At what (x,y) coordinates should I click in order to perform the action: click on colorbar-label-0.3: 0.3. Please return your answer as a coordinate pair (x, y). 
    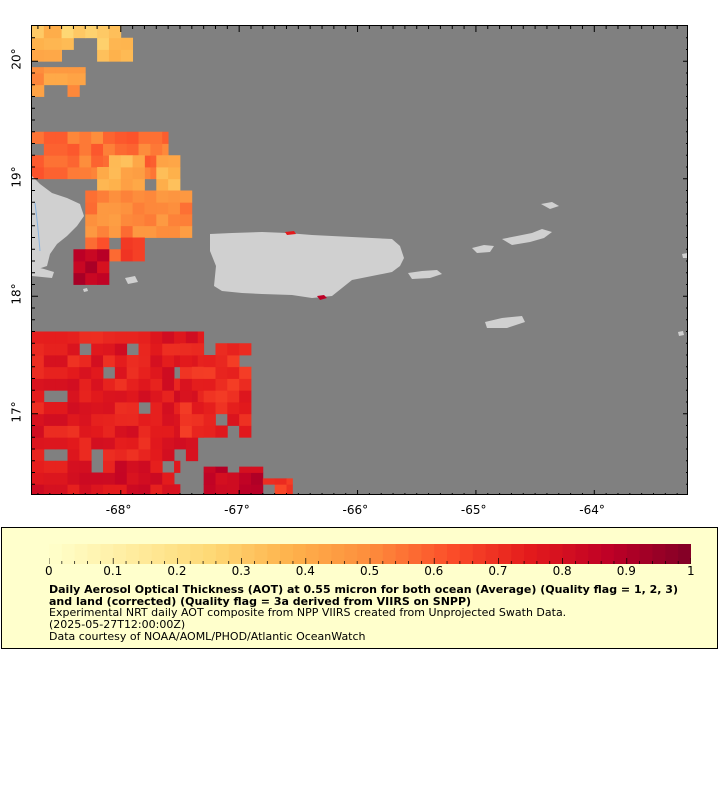
    Looking at the image, I should click on (241, 571).